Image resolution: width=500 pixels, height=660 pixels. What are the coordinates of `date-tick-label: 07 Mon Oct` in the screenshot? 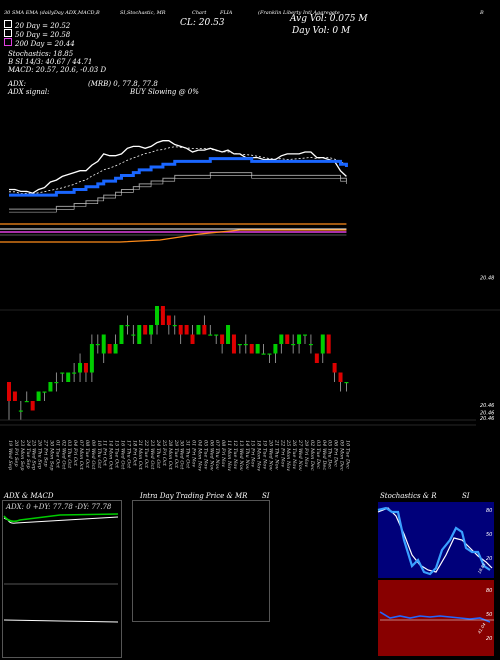 It's located at (81, 455).